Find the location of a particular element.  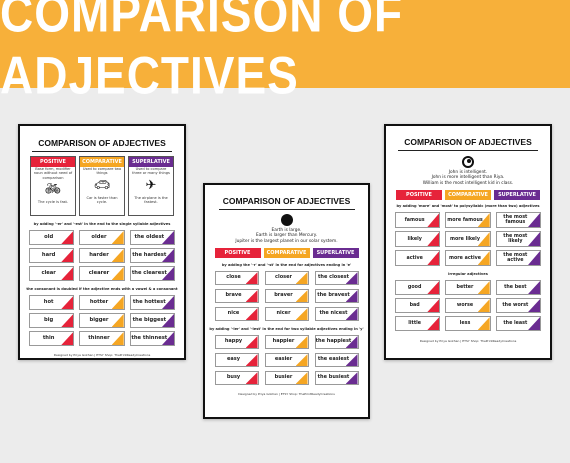

superlative-word: the most active is located at coordinates (518, 258).